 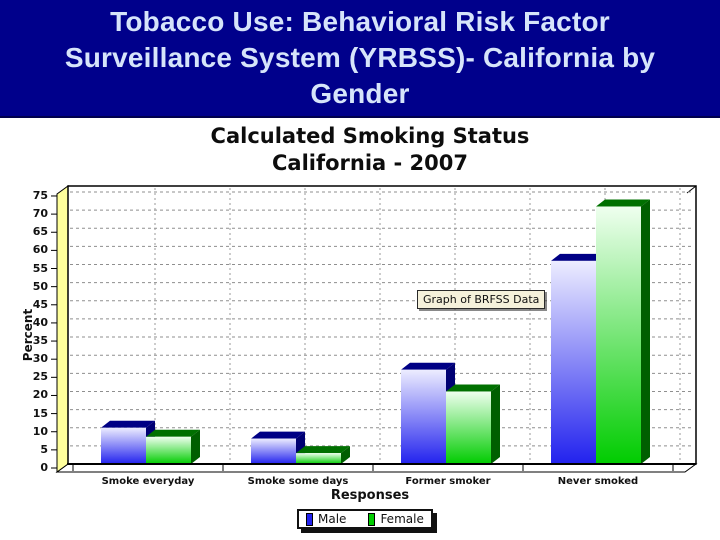 I want to click on y-tick-label: 40, so click(x=40, y=322).